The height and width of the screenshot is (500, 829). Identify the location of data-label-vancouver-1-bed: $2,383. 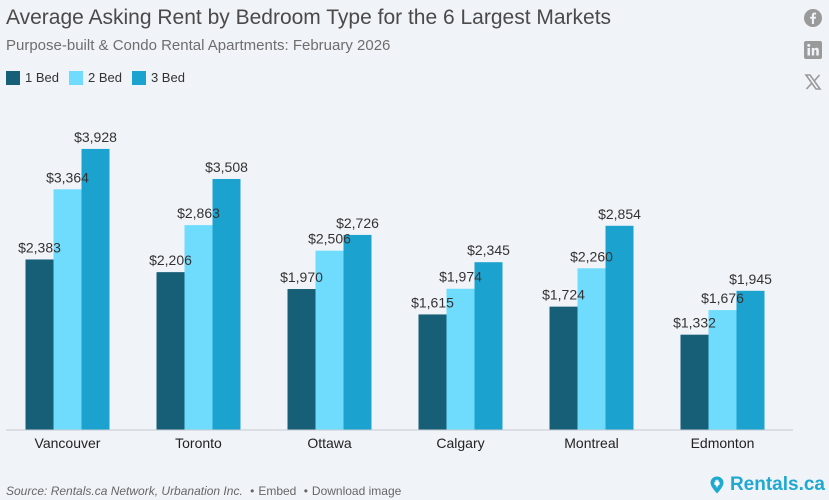
(39, 247).